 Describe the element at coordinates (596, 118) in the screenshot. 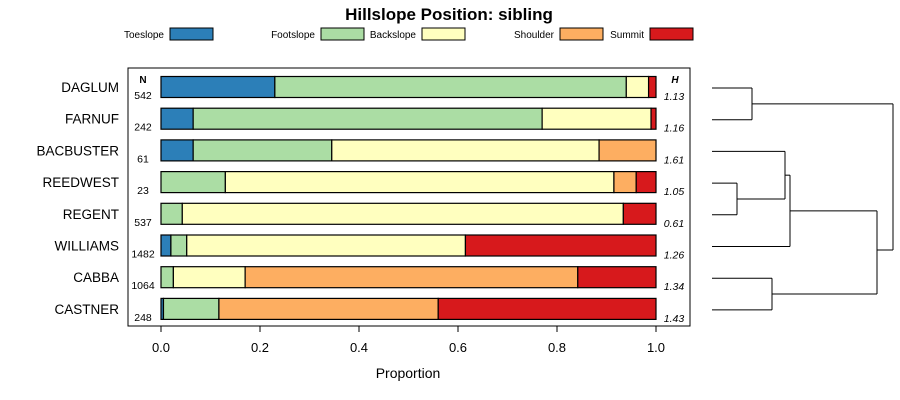

I see `bar-segment-farnuf-backslope` at that location.